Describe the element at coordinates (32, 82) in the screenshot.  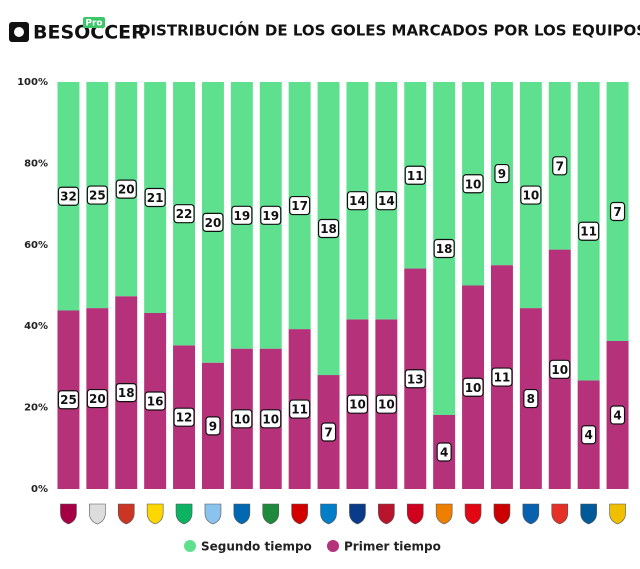
I see `y-tick-label: 100%` at that location.